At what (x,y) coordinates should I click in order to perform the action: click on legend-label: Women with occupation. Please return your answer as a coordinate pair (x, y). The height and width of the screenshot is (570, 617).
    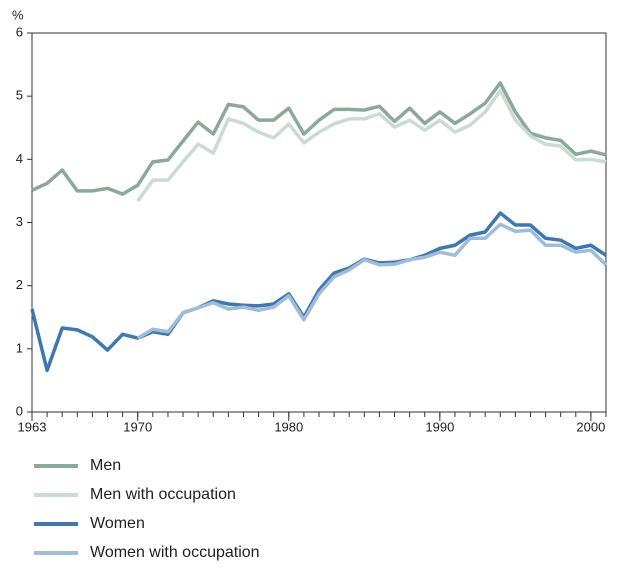
    Looking at the image, I should click on (175, 552).